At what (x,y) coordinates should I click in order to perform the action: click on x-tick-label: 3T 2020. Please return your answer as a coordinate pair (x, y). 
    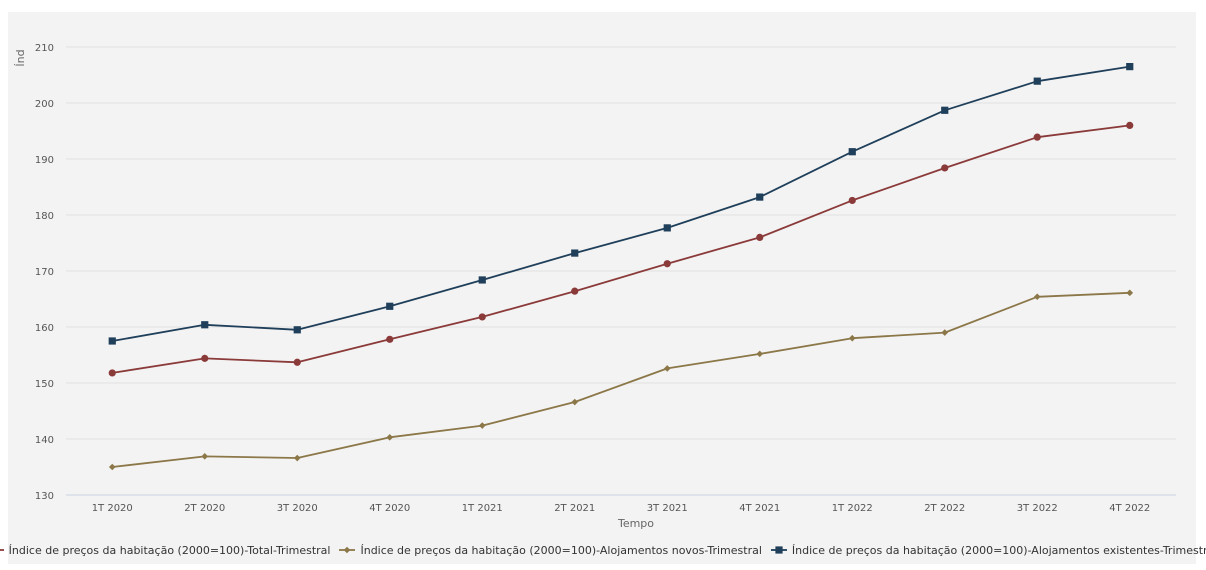
    Looking at the image, I should click on (297, 508).